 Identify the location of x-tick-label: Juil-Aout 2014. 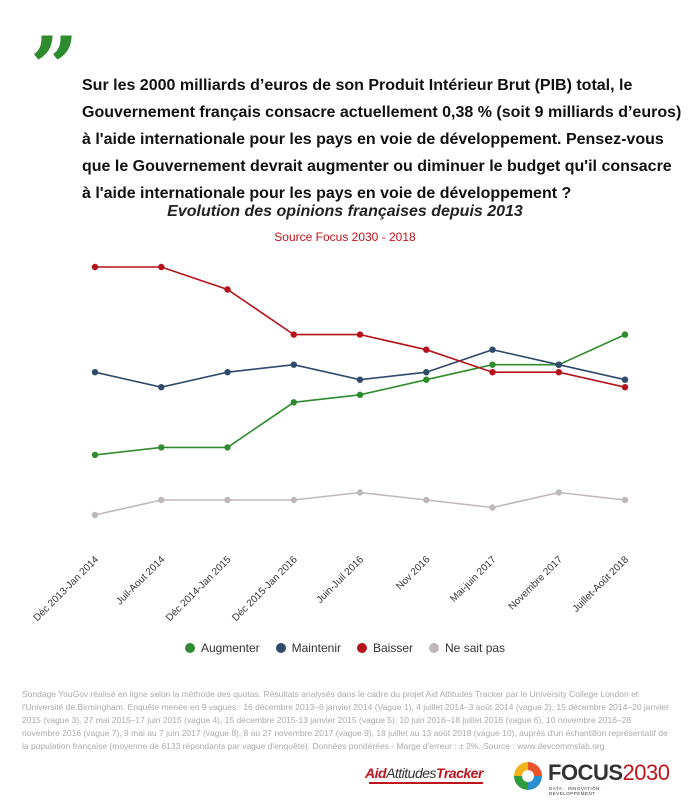
(140, 580).